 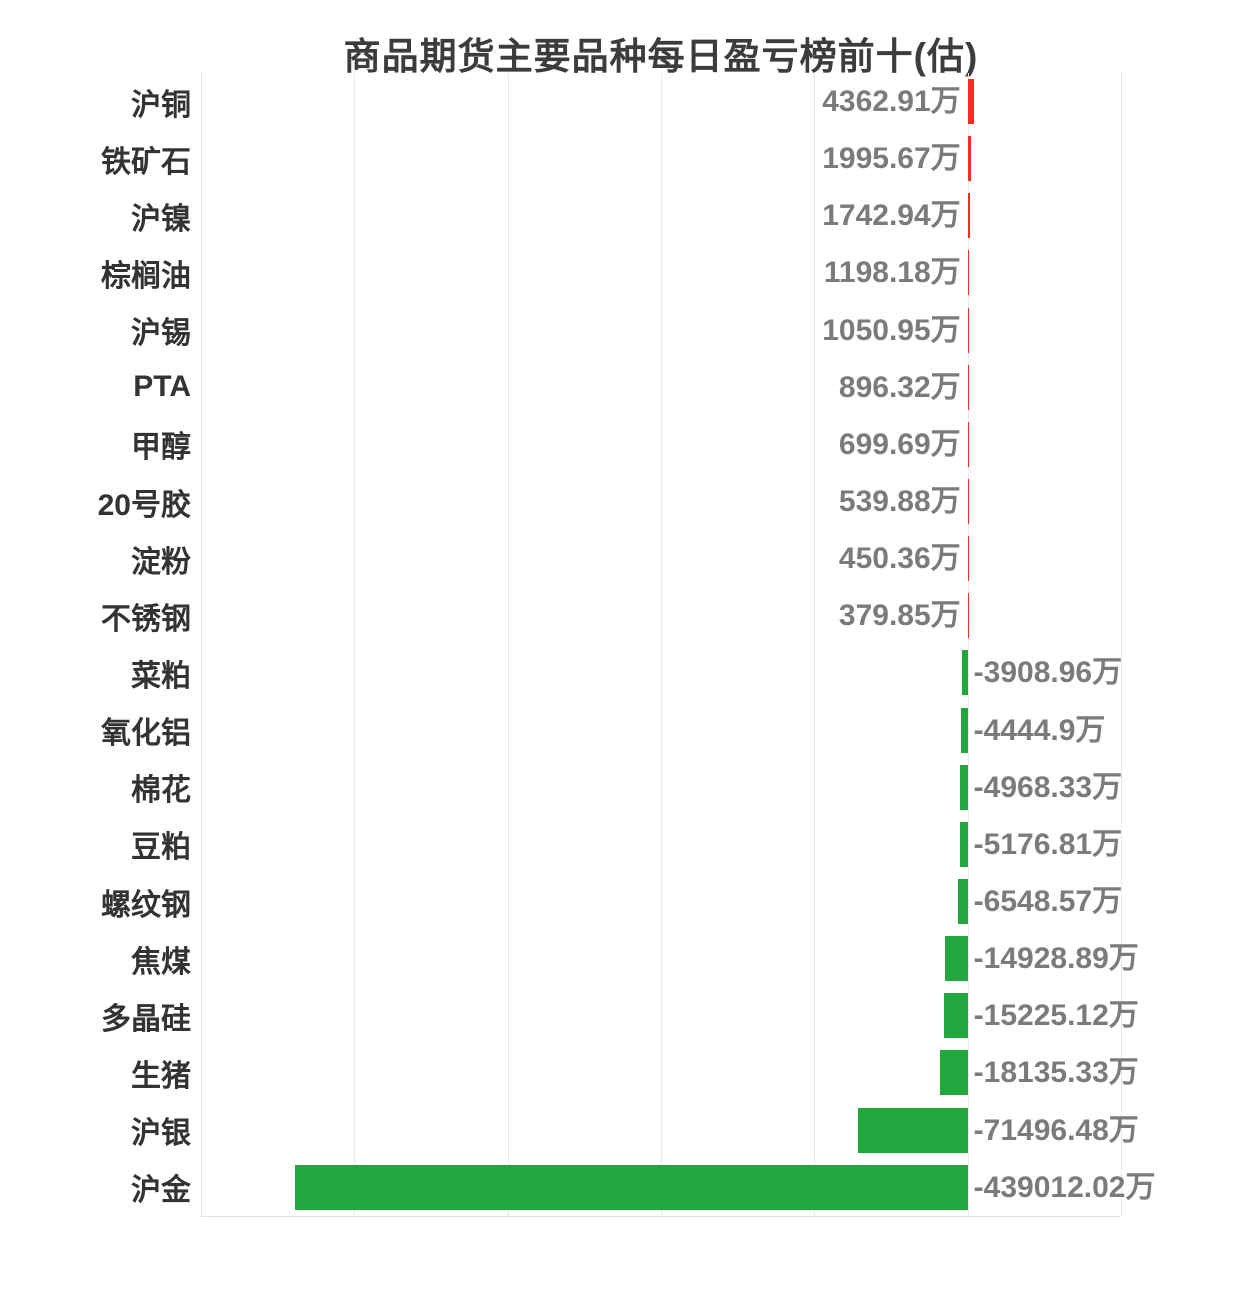 What do you see at coordinates (161, 962) in the screenshot?
I see `category-label: 焦煤` at bounding box center [161, 962].